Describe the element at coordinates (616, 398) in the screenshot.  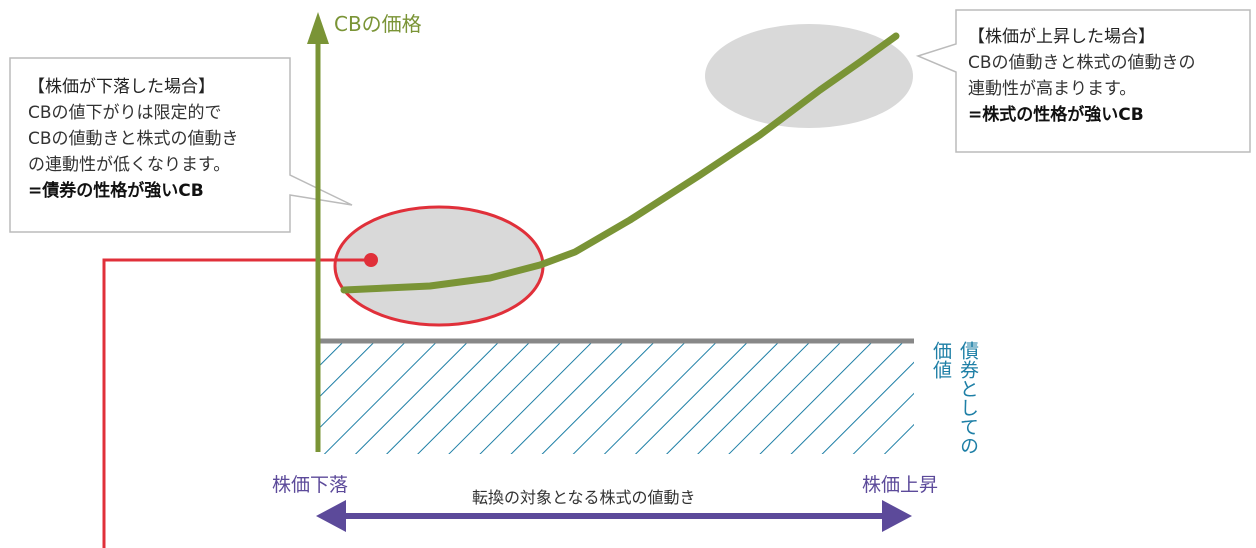
I see `bond-value-region` at that location.